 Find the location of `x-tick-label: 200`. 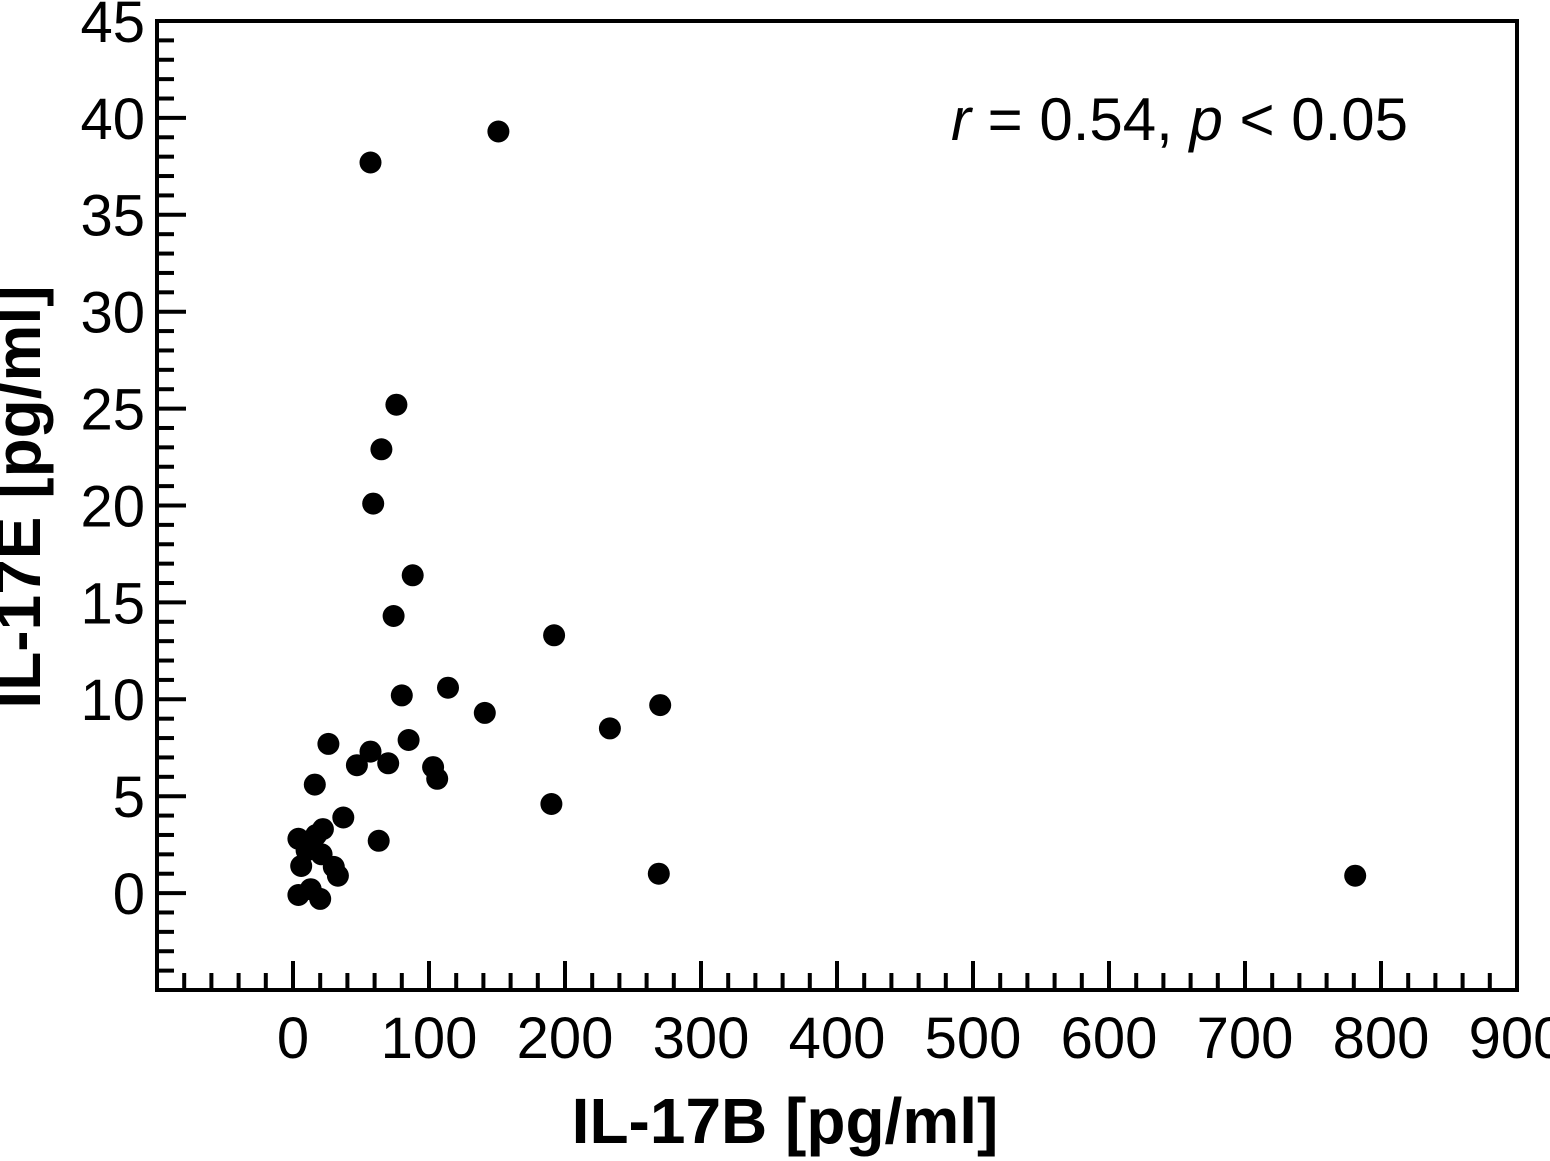

x-tick-label: 200 is located at coordinates (565, 1038).